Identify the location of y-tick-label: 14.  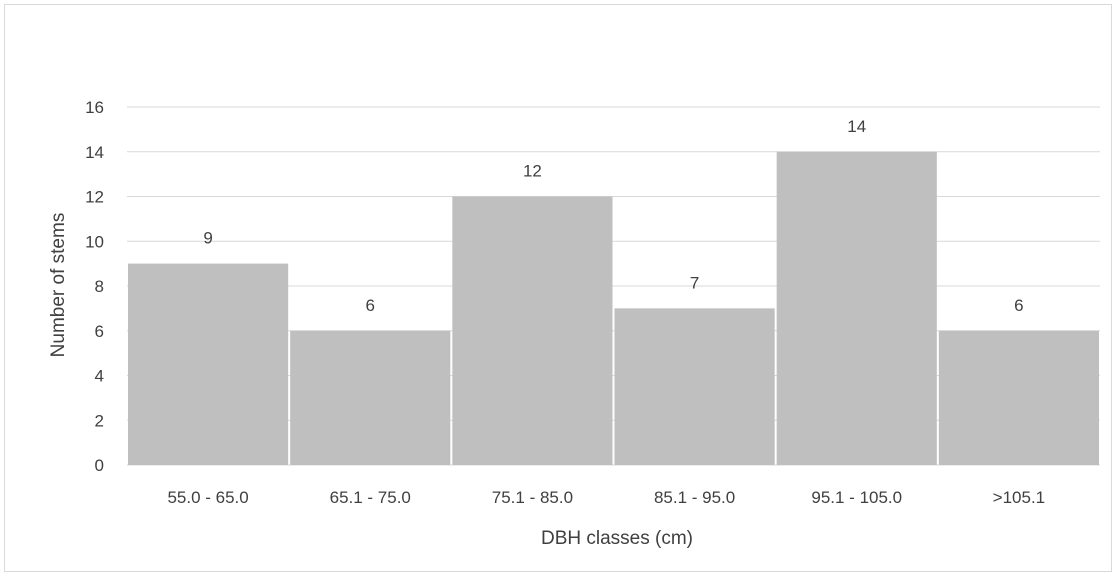
(94, 152).